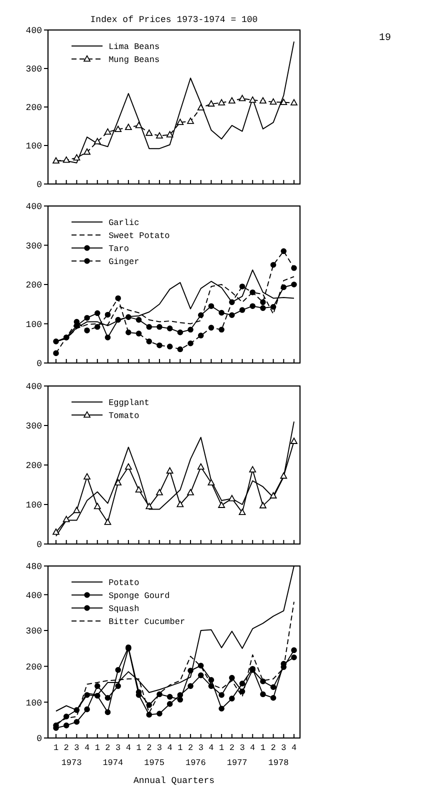  Describe the element at coordinates (195, 763) in the screenshot. I see `text: 1976` at that location.